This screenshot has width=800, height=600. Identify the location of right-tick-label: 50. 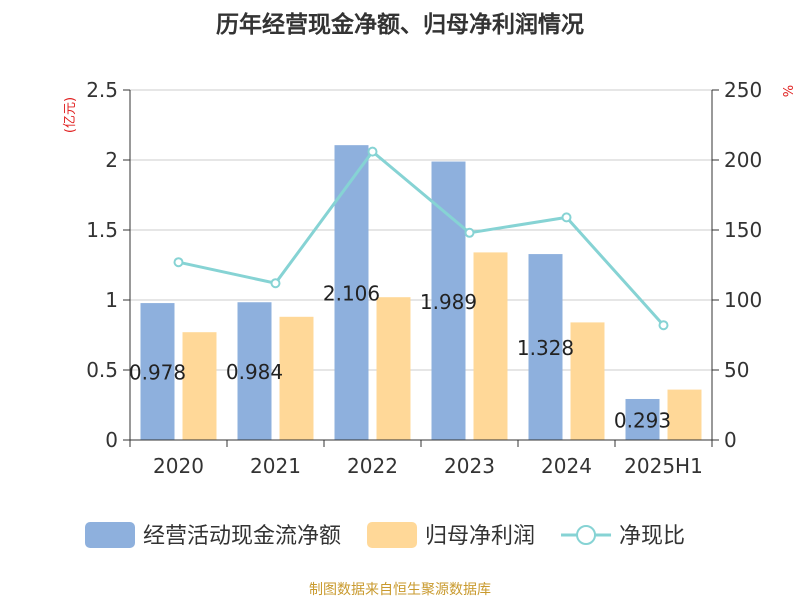
(736, 370).